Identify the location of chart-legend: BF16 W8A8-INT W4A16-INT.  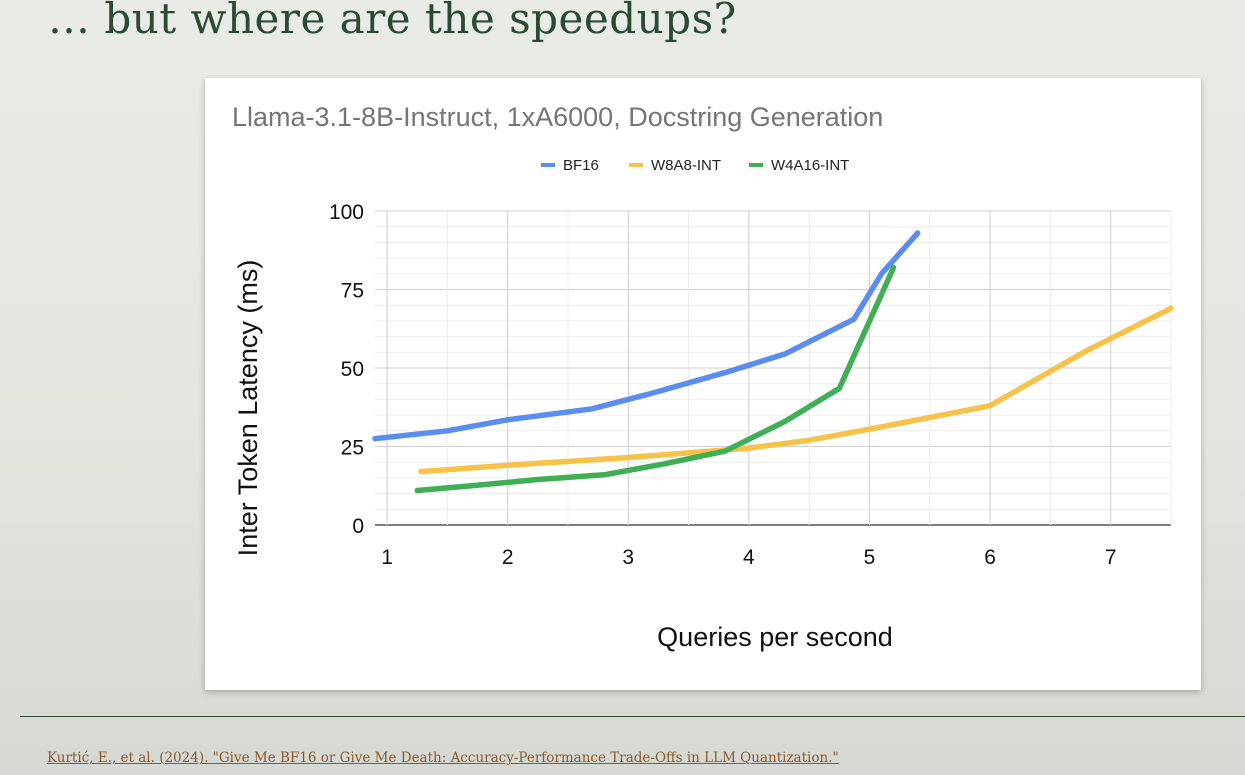
(695, 165).